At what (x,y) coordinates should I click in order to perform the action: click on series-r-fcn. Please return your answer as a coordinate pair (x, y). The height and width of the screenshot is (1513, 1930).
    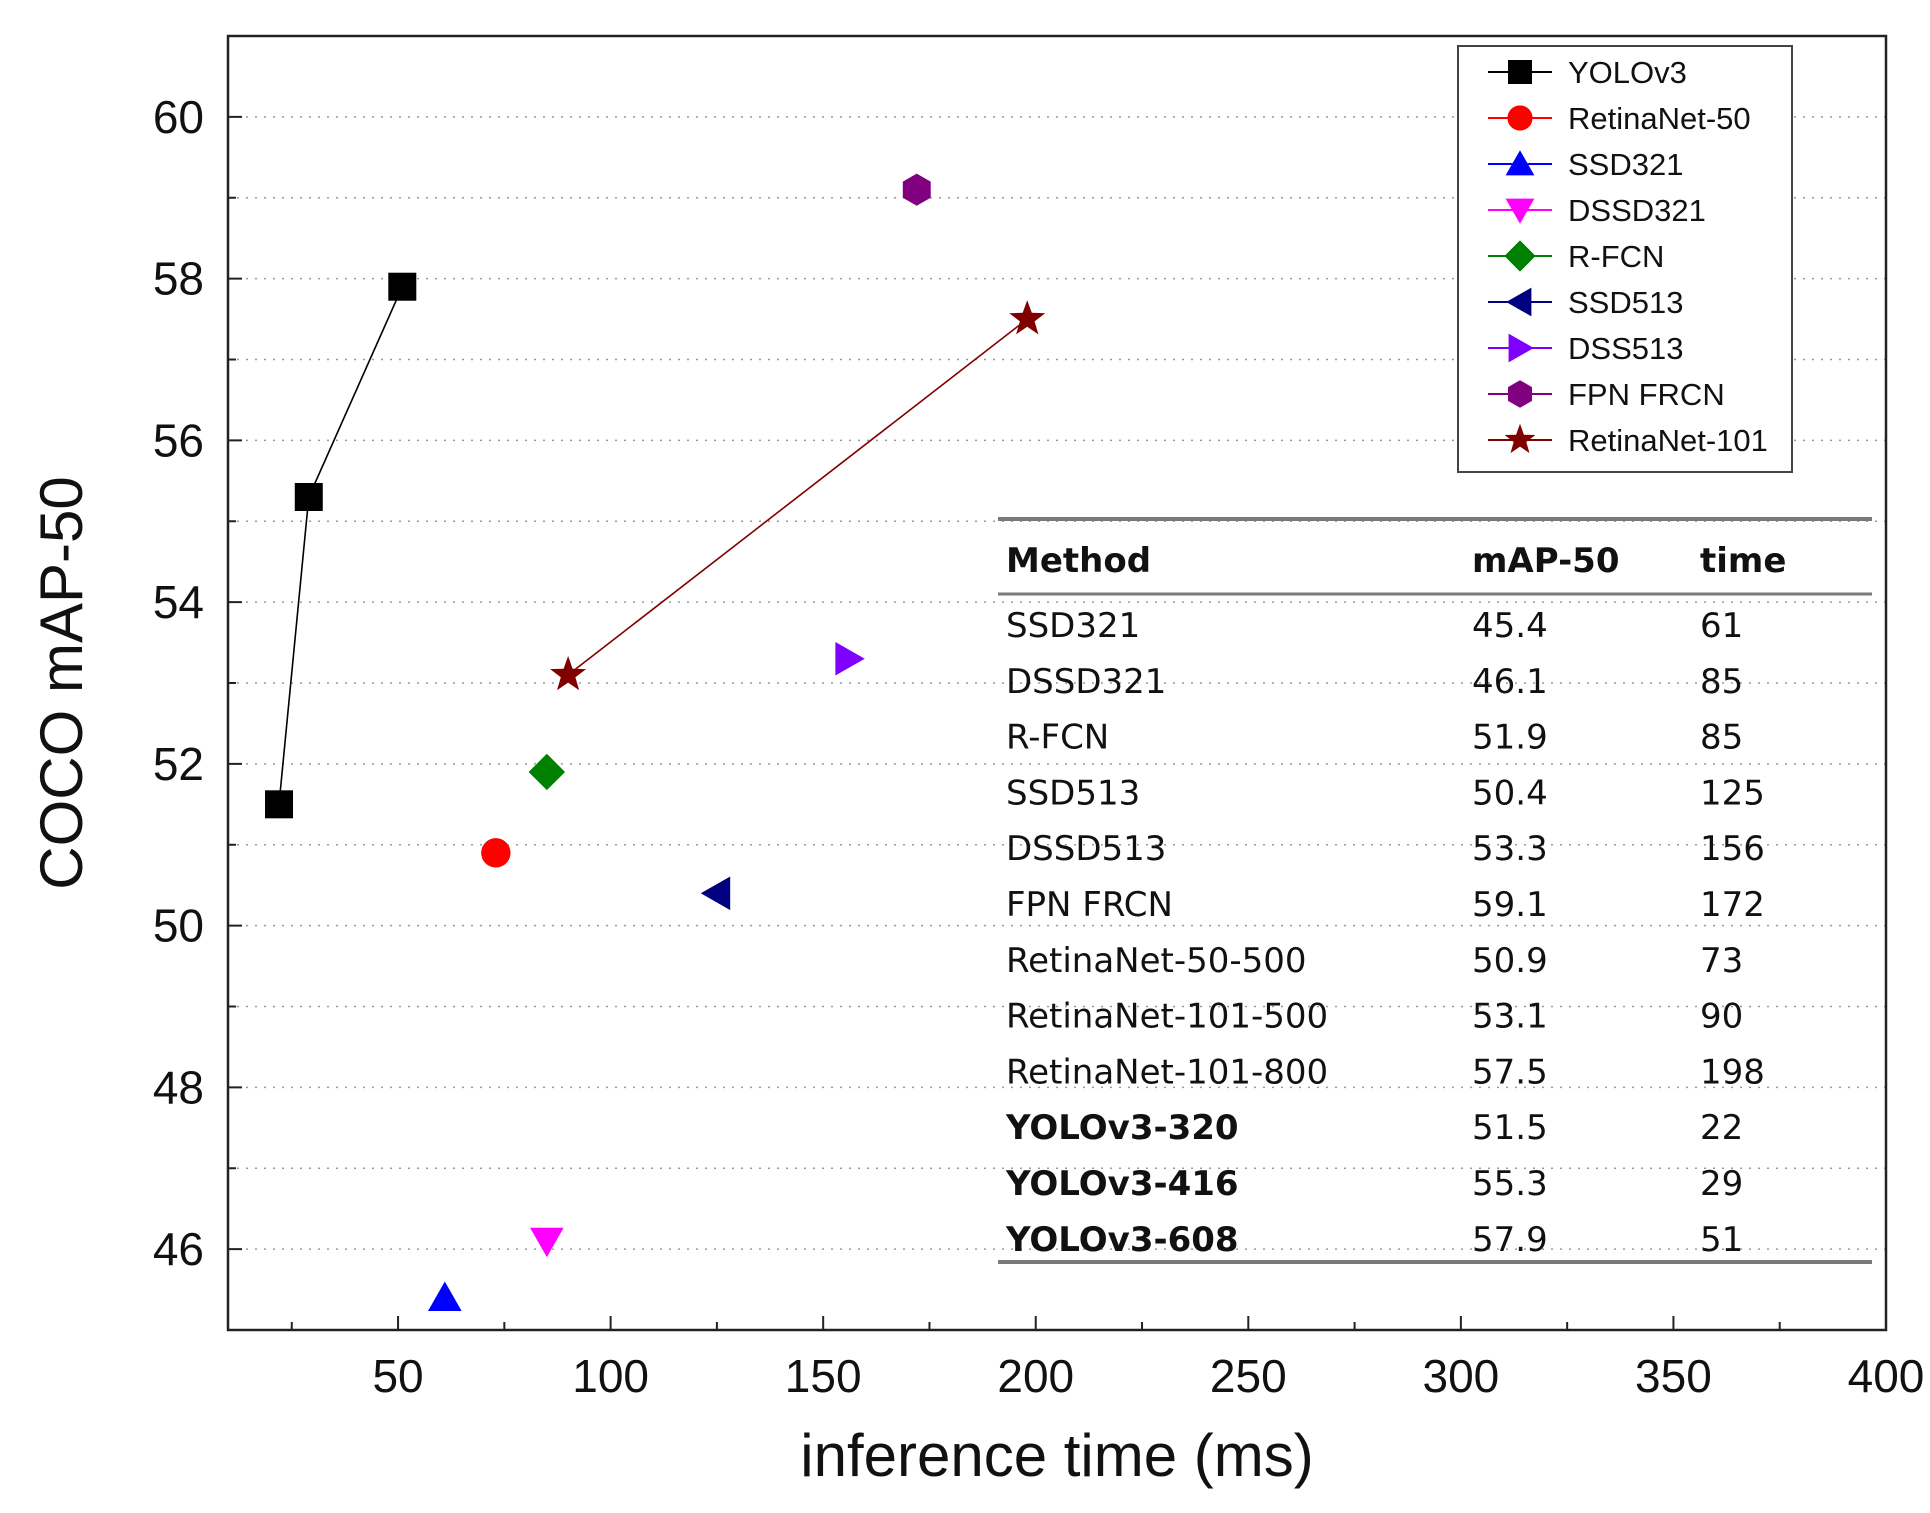
    Looking at the image, I should click on (547, 772).